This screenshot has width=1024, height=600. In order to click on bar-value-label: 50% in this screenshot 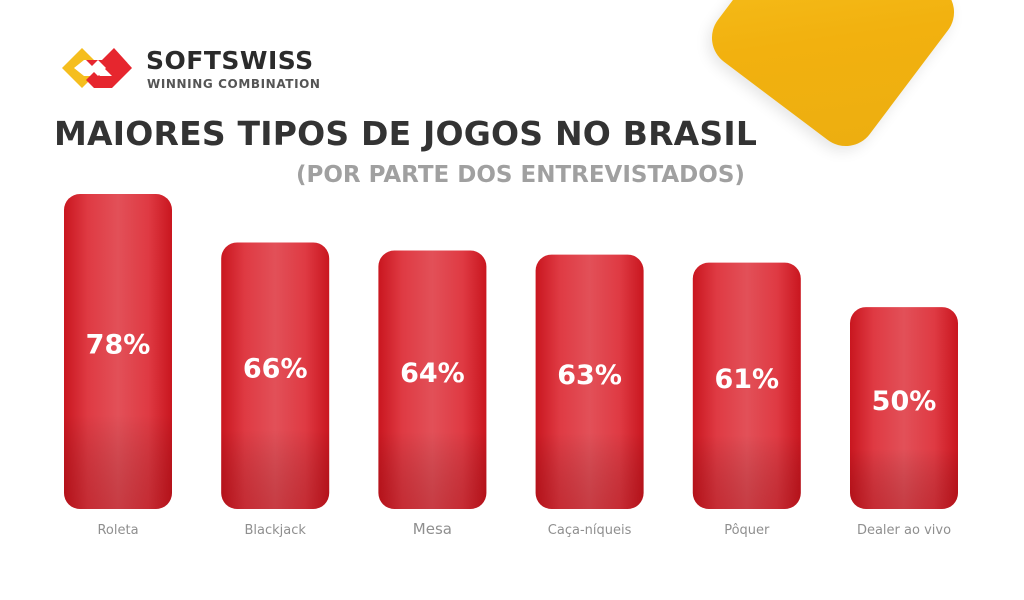, I will do `click(904, 401)`.